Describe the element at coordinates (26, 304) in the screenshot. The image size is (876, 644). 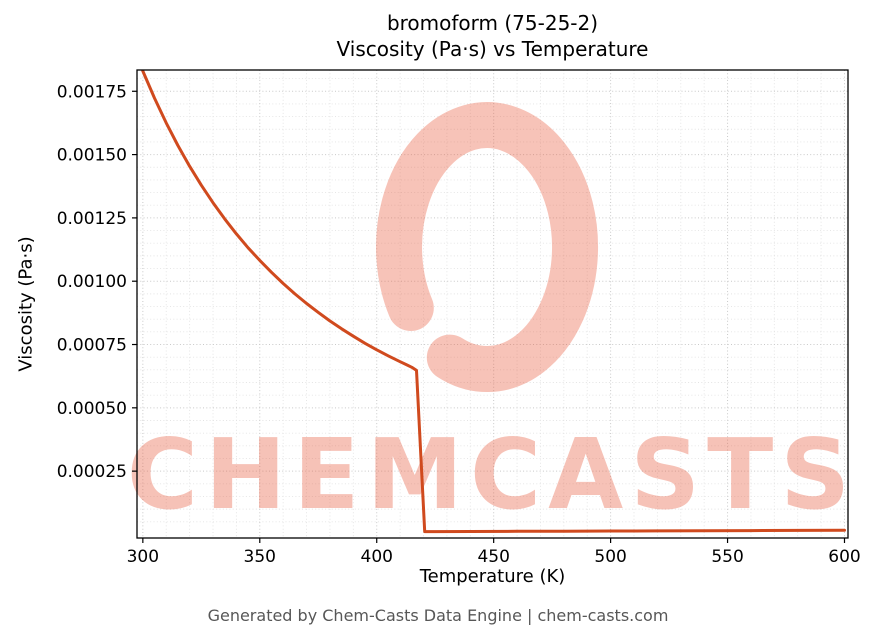
I see `y-axis-label: Viscosity (Pa·s)` at that location.